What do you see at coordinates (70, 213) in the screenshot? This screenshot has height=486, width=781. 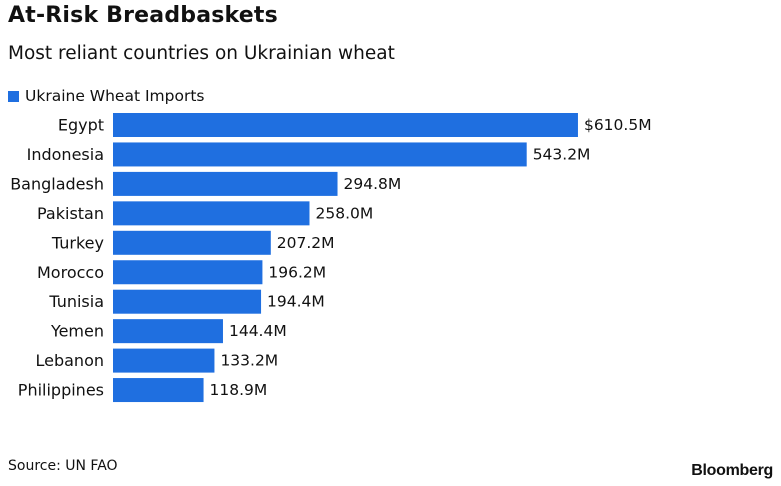 I see `category-label: Pakistan` at bounding box center [70, 213].